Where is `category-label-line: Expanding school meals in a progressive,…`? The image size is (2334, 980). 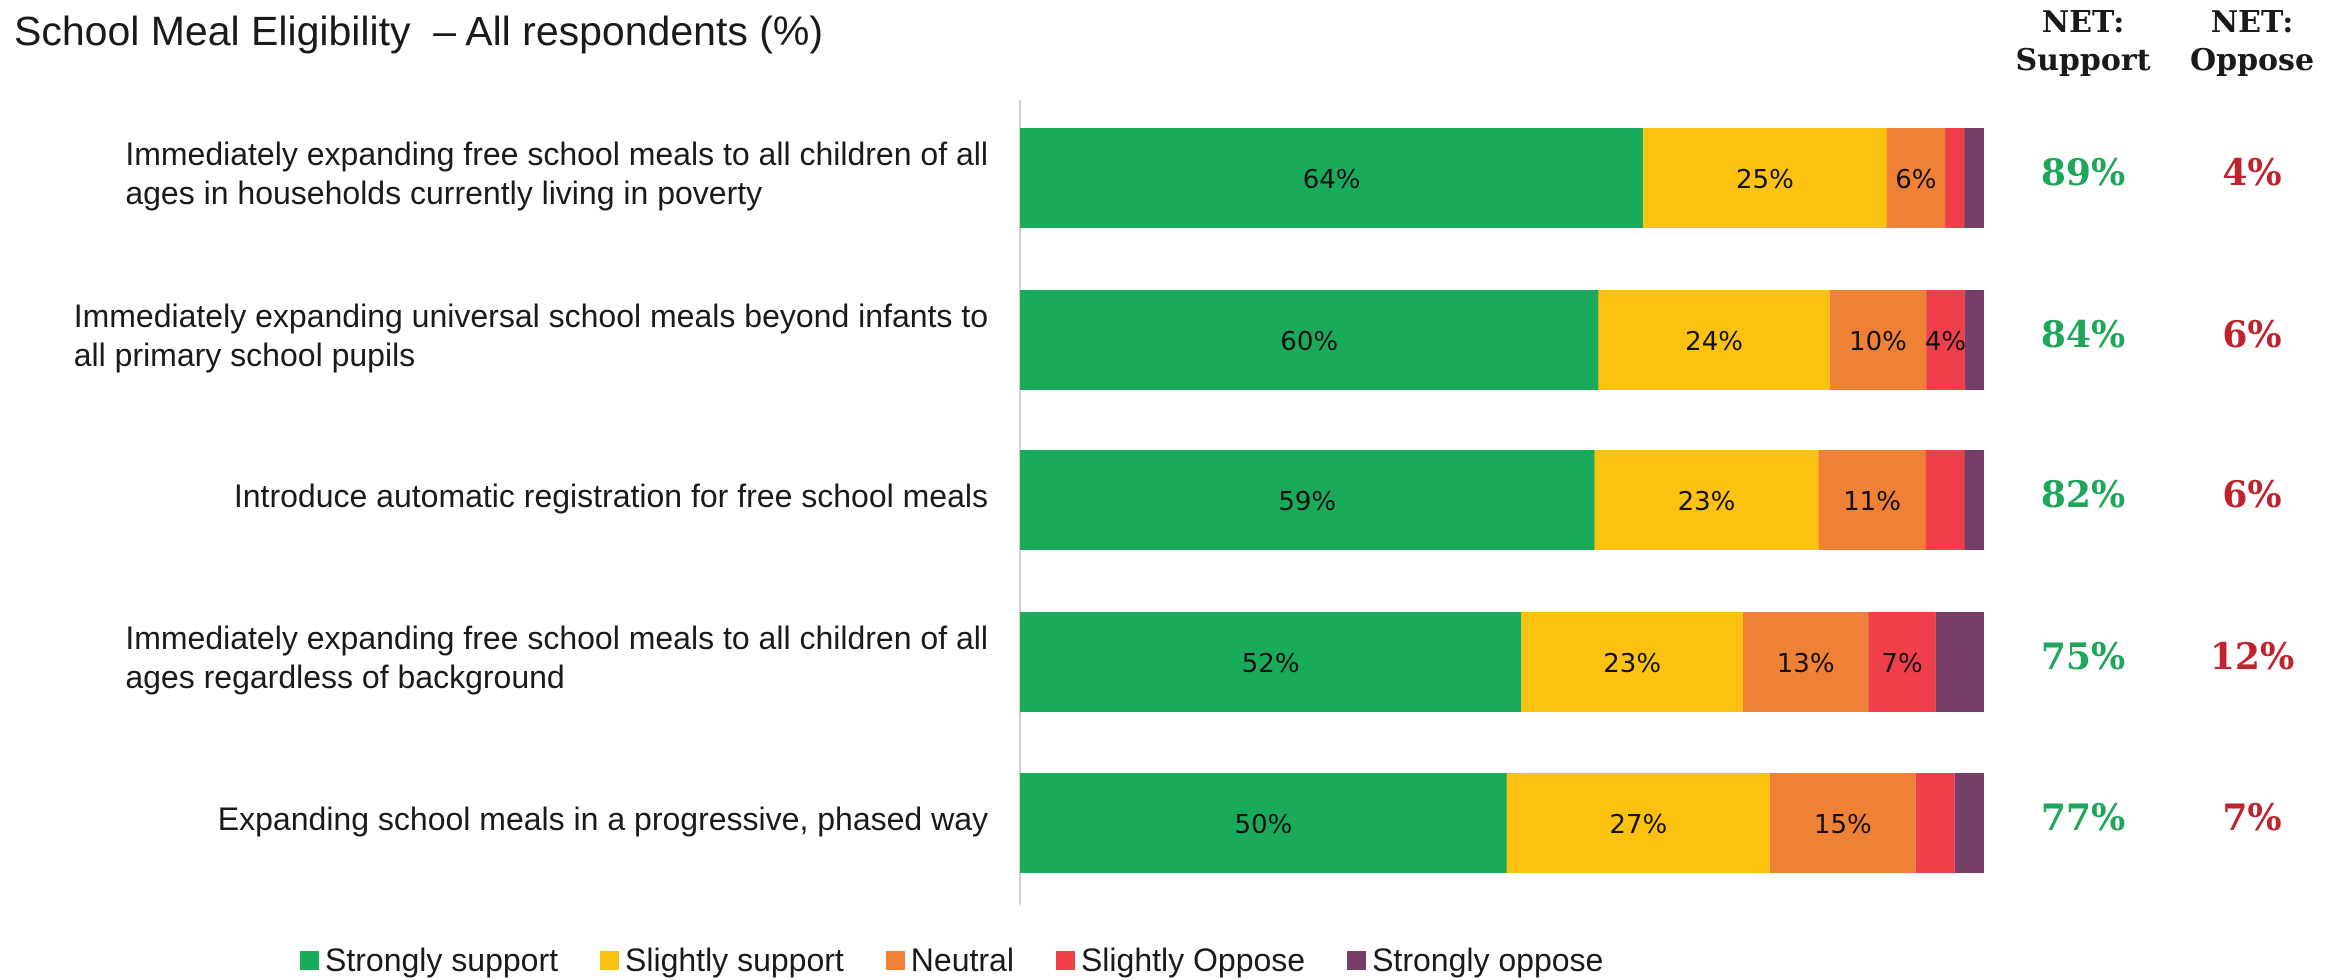
category-label-line: Expanding school meals in a progressive,… is located at coordinates (602, 818).